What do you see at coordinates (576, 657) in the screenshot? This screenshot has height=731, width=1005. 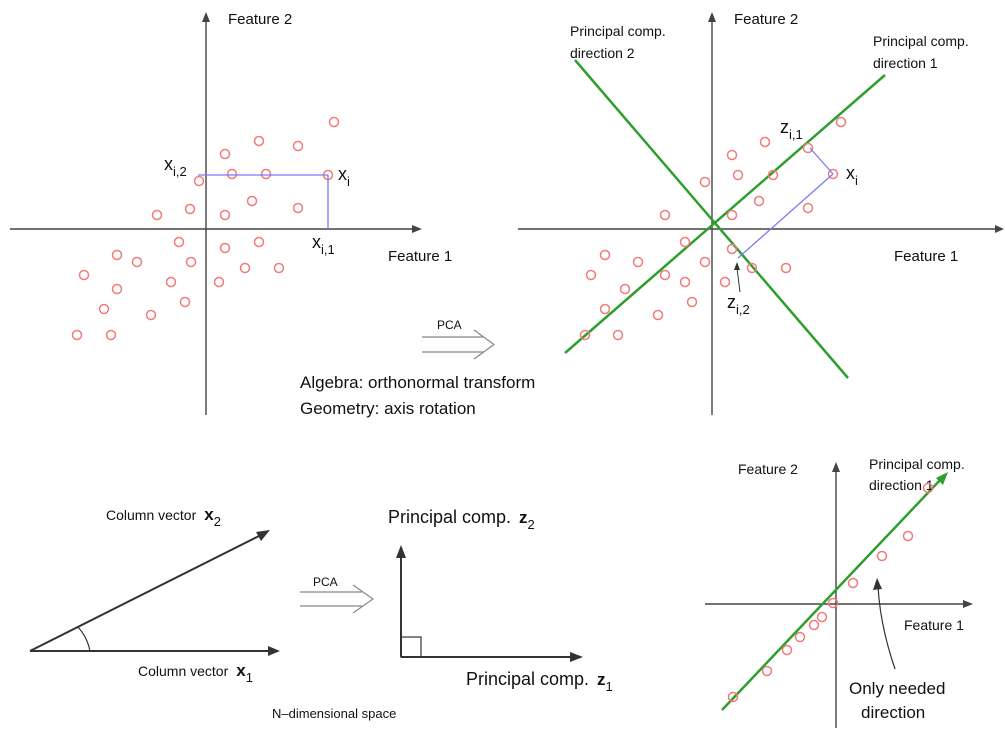 I see `principal-comp-z1-arrow-icon` at bounding box center [576, 657].